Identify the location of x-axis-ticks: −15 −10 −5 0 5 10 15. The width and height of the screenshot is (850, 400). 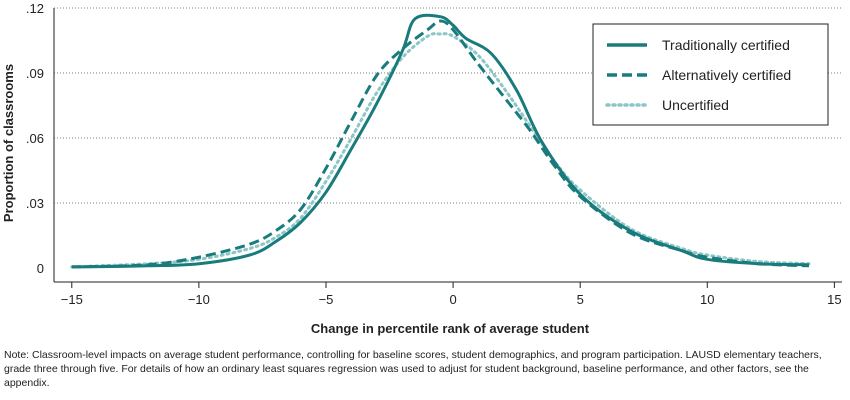
(451, 294).